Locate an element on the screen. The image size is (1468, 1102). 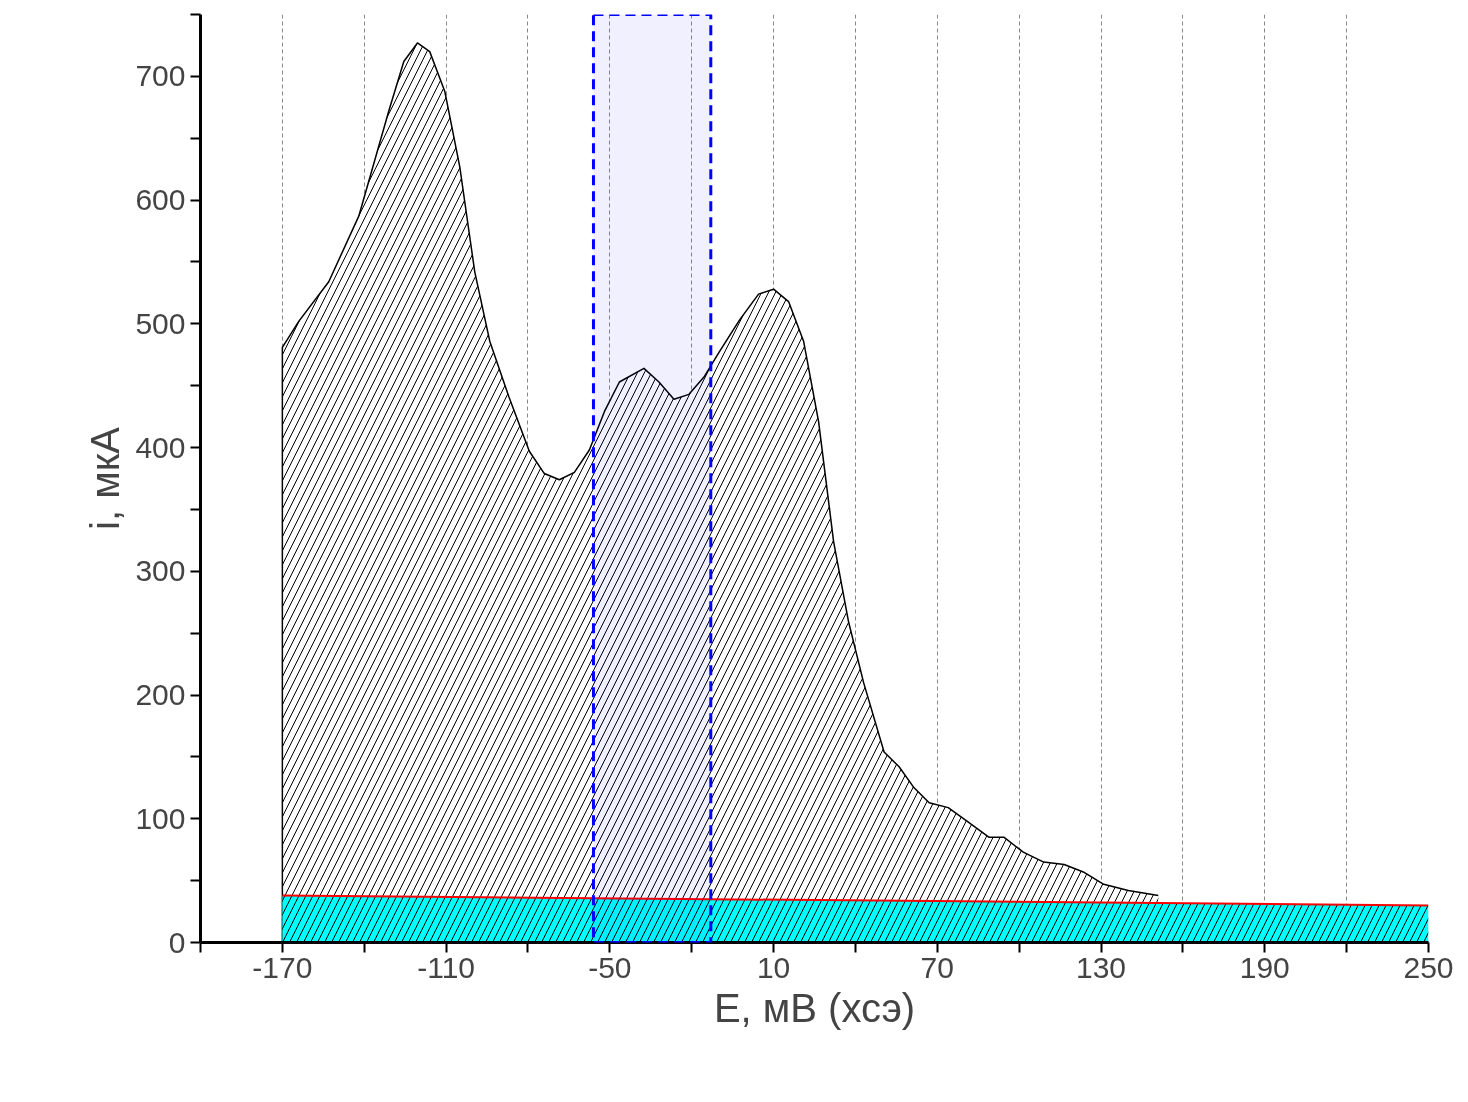
y-tick-label: 500 is located at coordinates (160, 323).